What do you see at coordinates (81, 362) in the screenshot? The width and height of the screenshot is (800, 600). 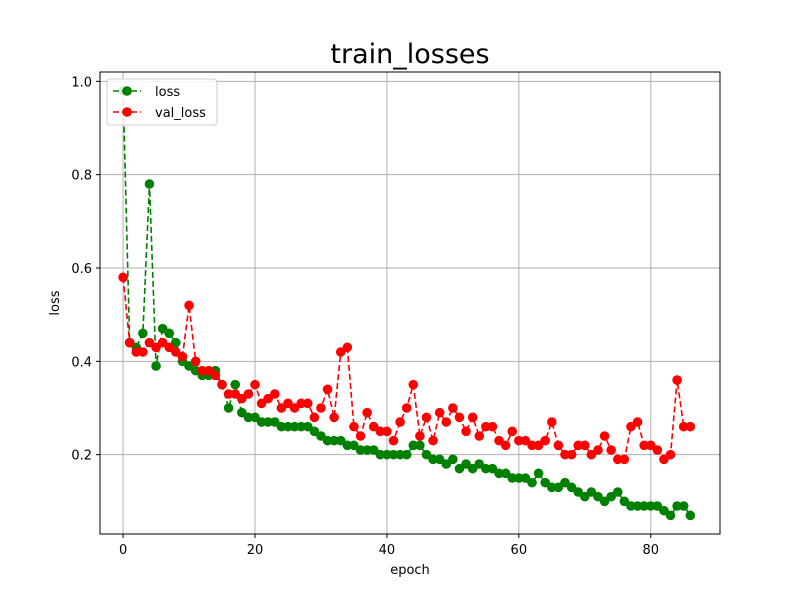 I see `y-tick-label: 0.4` at bounding box center [81, 362].